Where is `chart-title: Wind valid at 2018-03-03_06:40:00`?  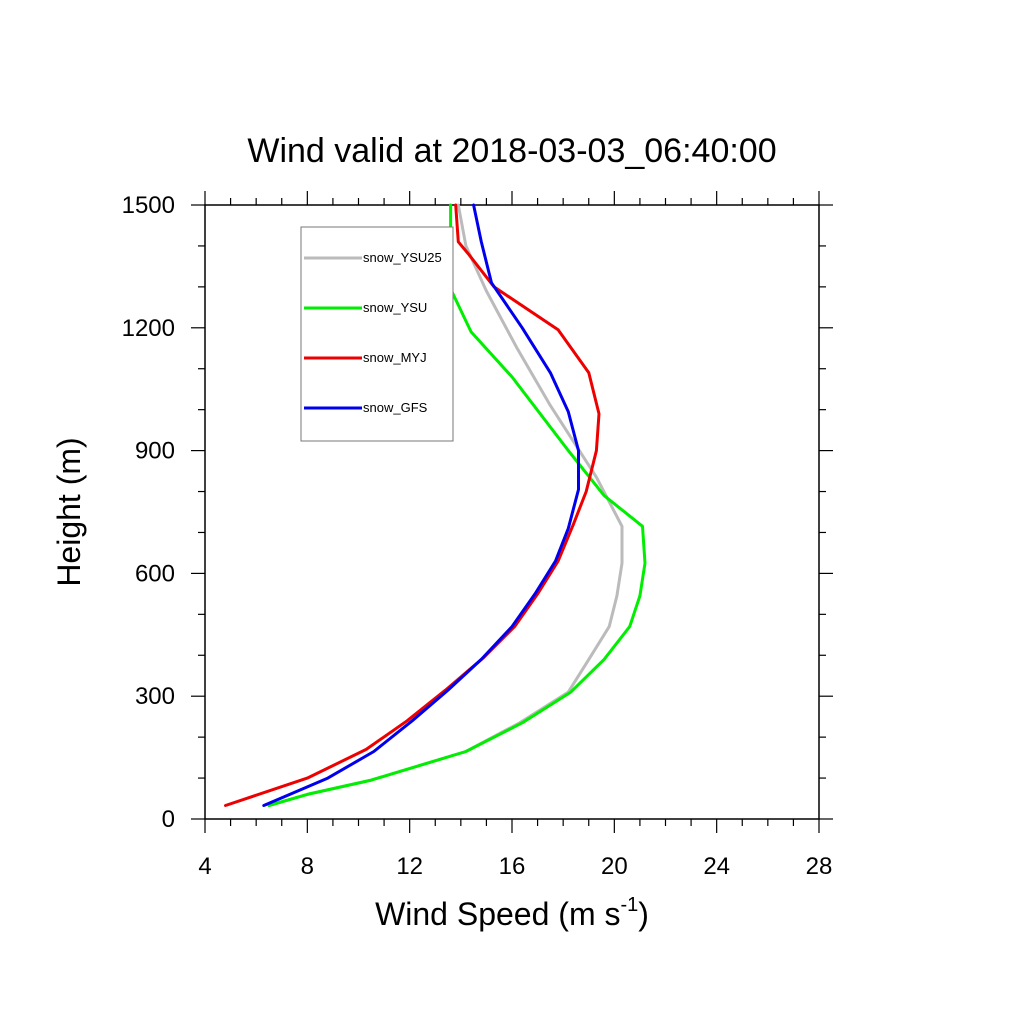
chart-title: Wind valid at 2018-03-03_06:40:00 is located at coordinates (511, 151).